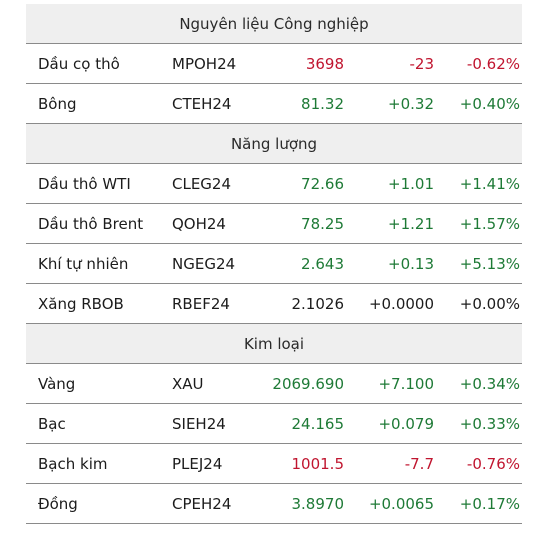  Describe the element at coordinates (274, 424) in the screenshot. I see `table-row: Bạc SIEH24 24.165 +0.079 +0.33%` at that location.